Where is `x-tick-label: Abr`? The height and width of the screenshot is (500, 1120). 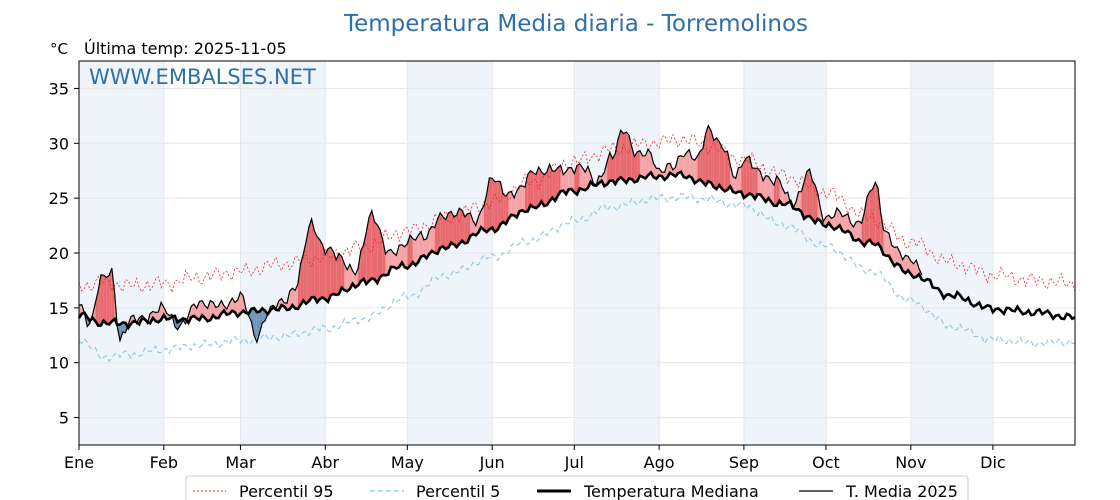 x-tick-label: Abr is located at coordinates (325, 462).